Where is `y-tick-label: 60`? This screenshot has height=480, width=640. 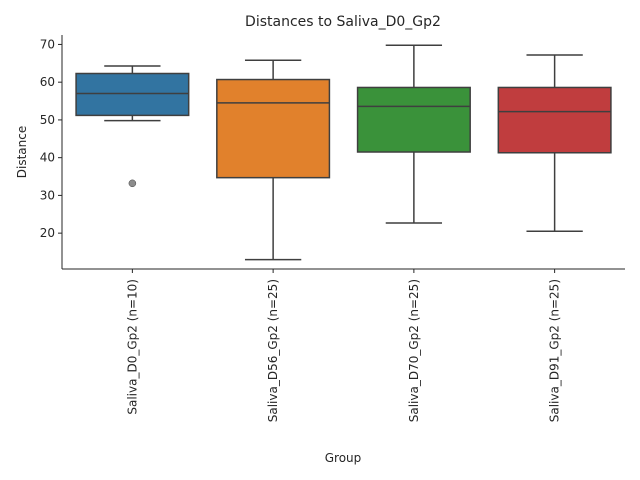
y-tick-label: 60 is located at coordinates (47, 82).